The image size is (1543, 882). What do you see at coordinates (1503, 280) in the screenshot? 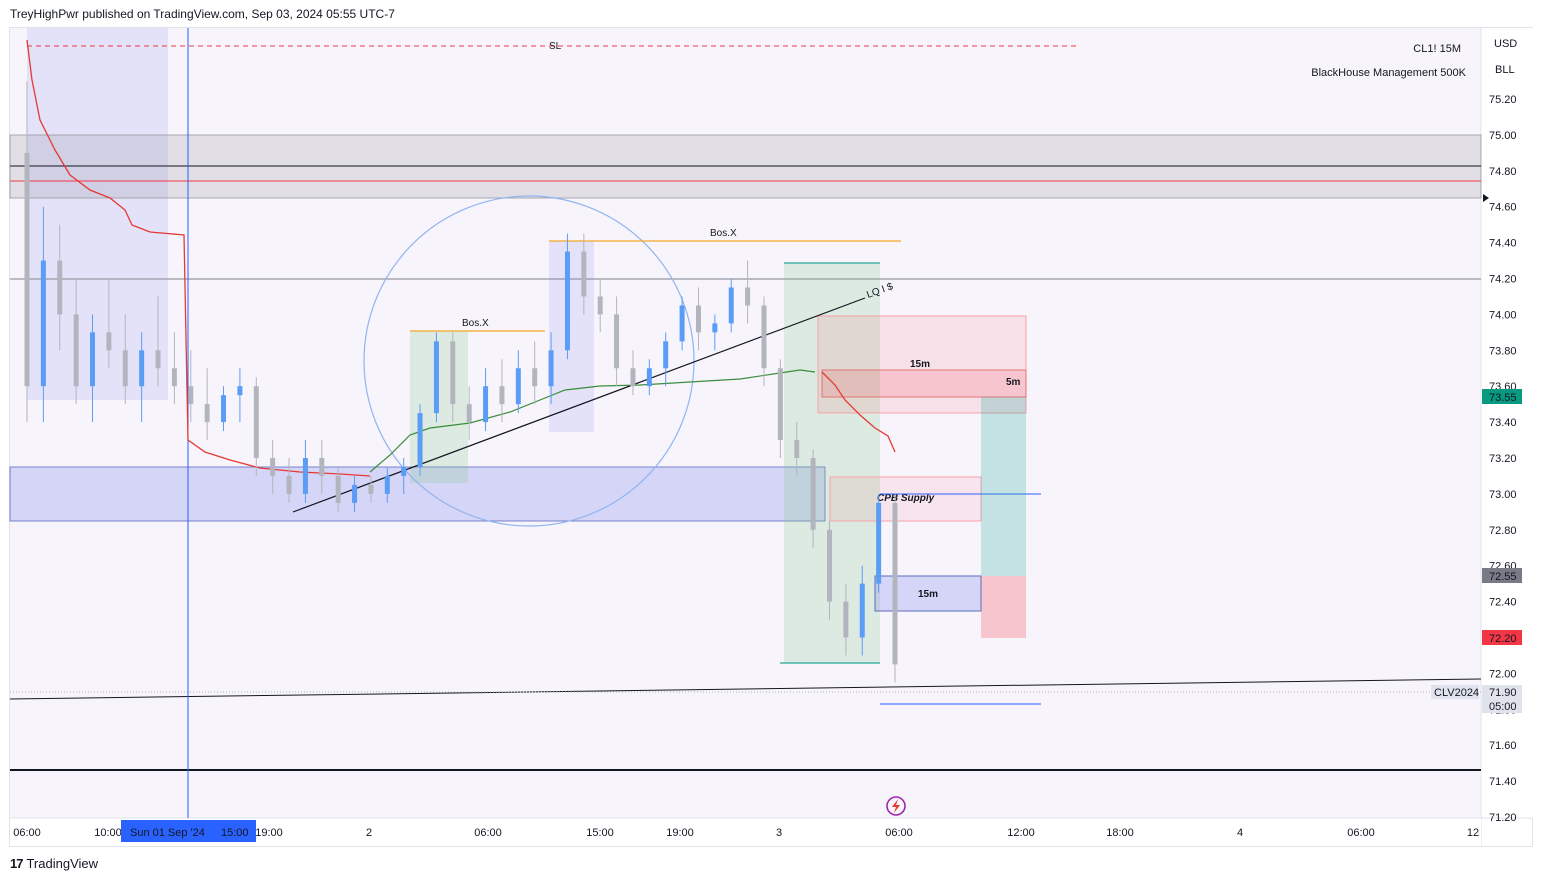
I see `price-tick-label: 74.20` at bounding box center [1503, 280].